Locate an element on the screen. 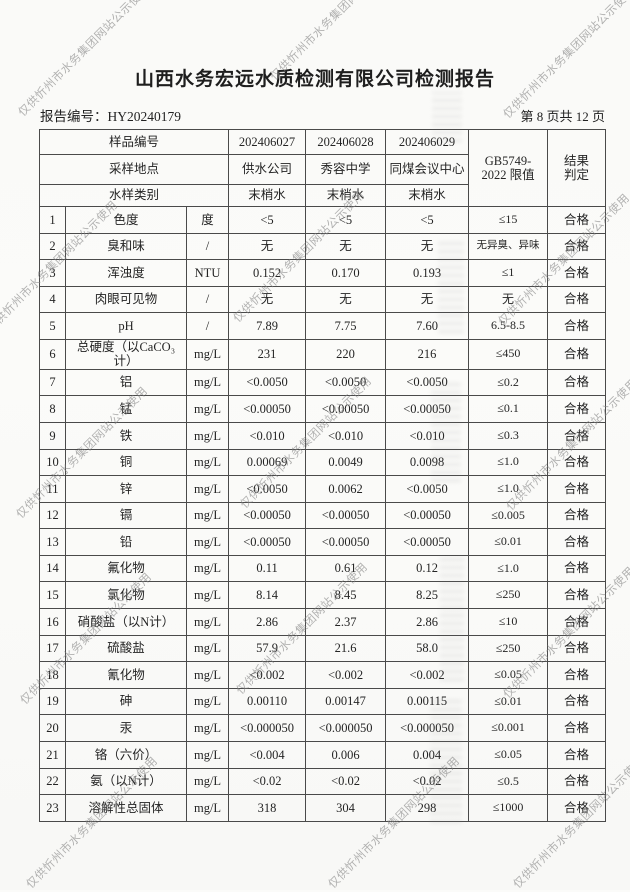 This screenshot has width=630, height=892. sample1-site: 供水公司 is located at coordinates (267, 169).